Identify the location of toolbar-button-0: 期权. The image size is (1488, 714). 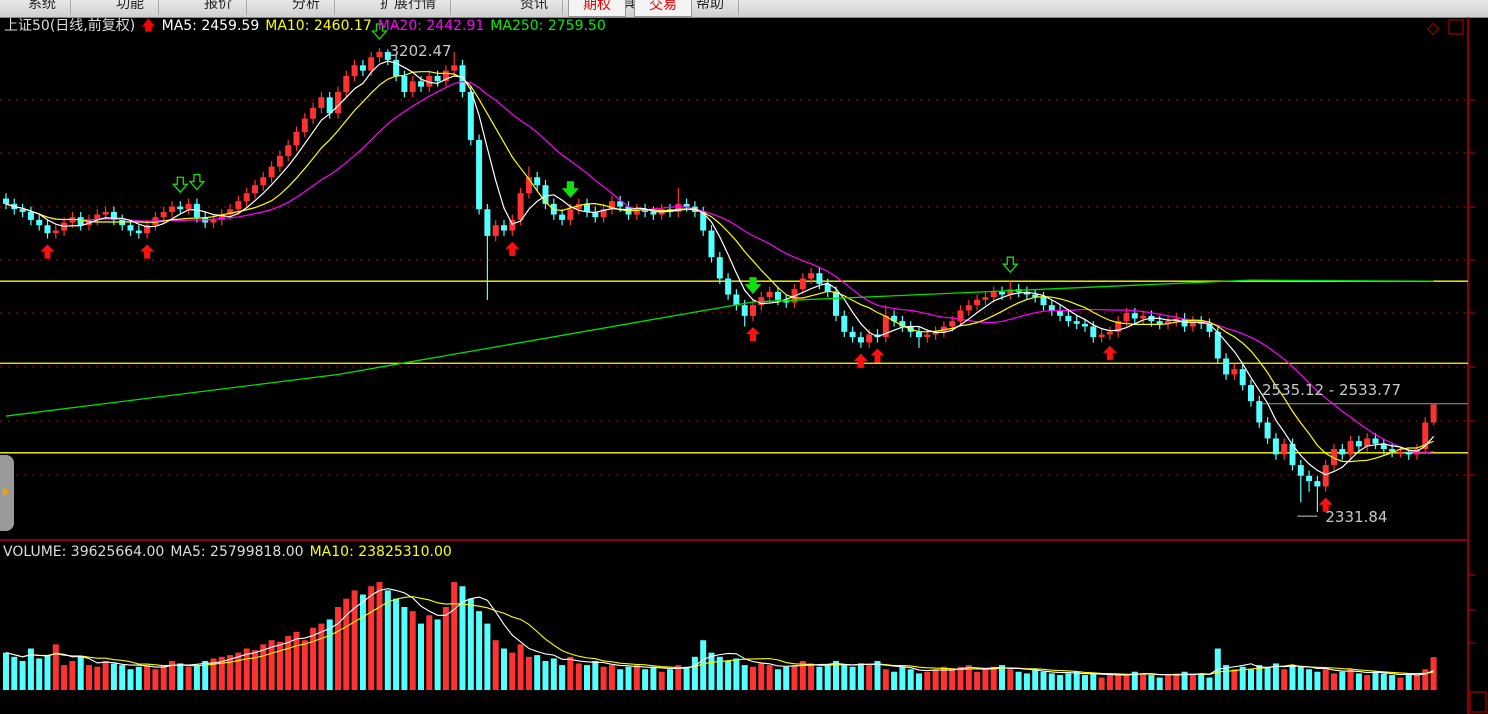
(597, 8).